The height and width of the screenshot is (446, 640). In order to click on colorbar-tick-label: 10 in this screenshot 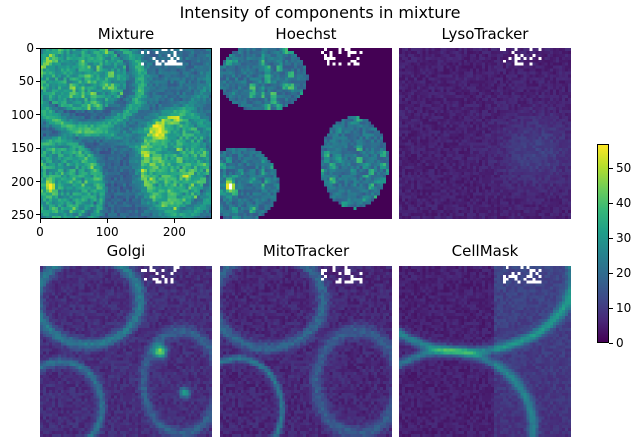, I will do `click(623, 308)`.